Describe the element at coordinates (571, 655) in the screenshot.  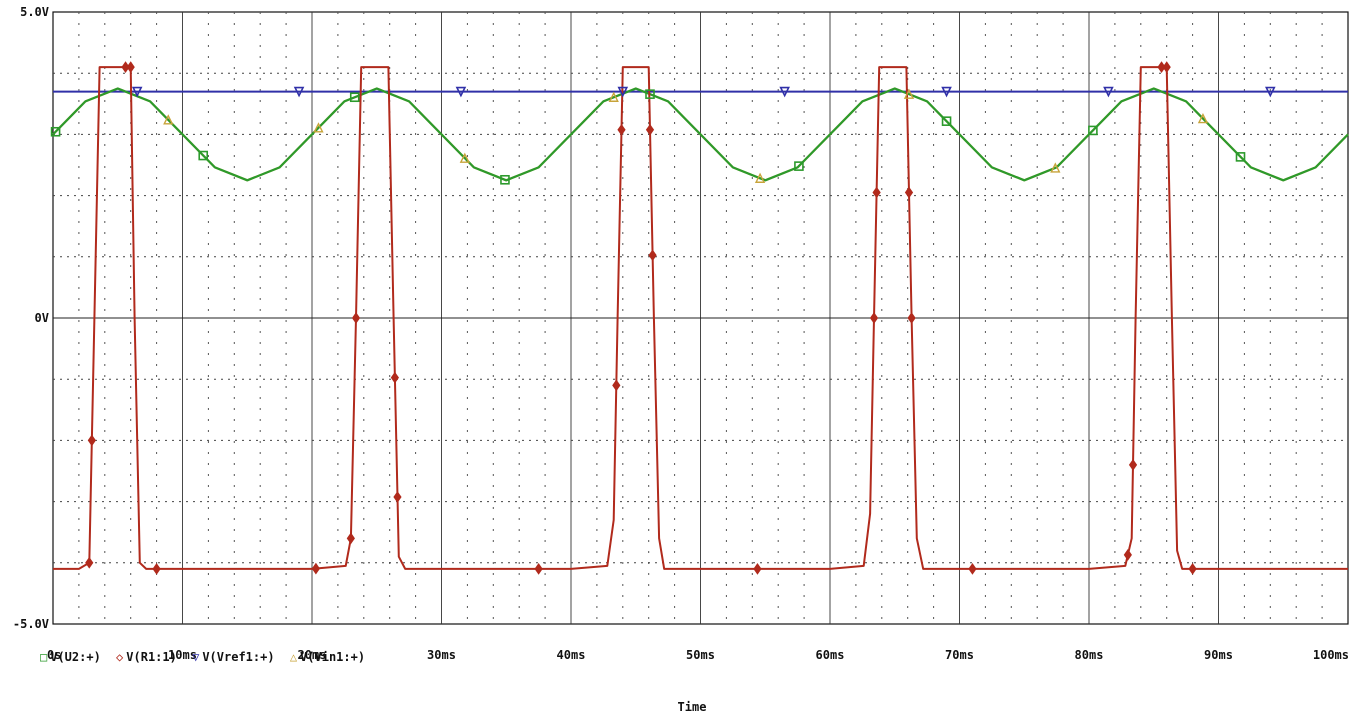
I see `x-tick-label: 40ms` at that location.